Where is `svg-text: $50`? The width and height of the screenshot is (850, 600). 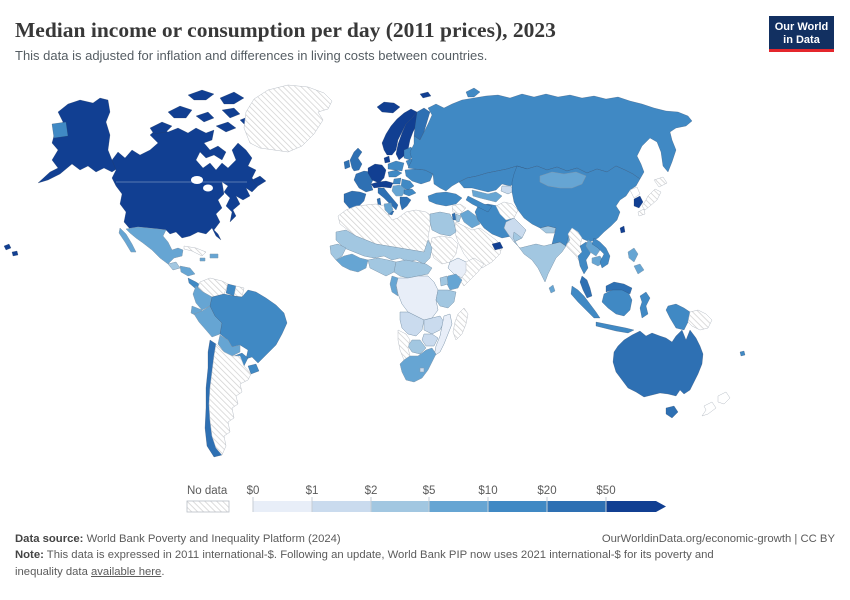 svg-text: $50 is located at coordinates (605, 491).